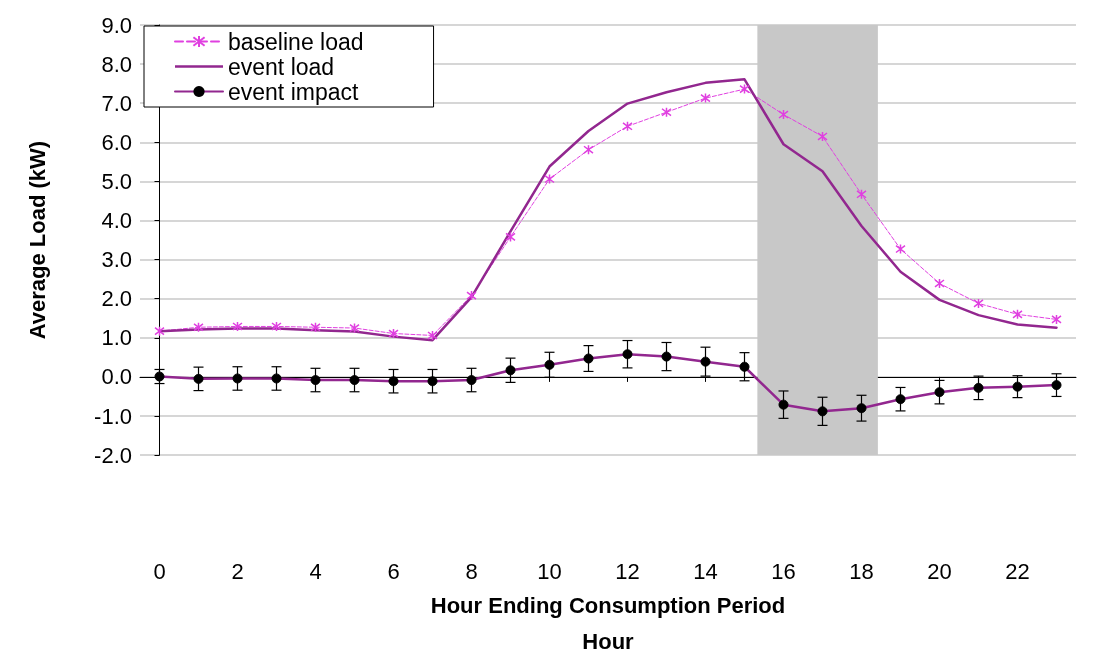  What do you see at coordinates (116, 181) in the screenshot?
I see `y-tick-label: 5.0` at bounding box center [116, 181].